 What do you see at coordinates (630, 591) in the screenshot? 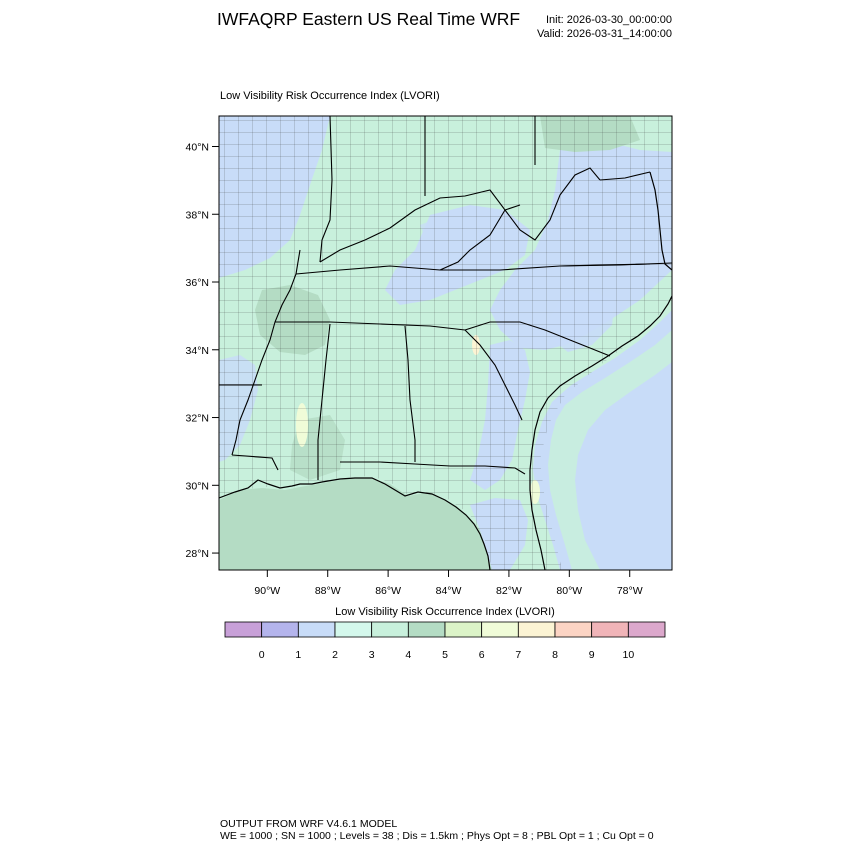
I see `lon-tick-label: 78°W` at bounding box center [630, 591].